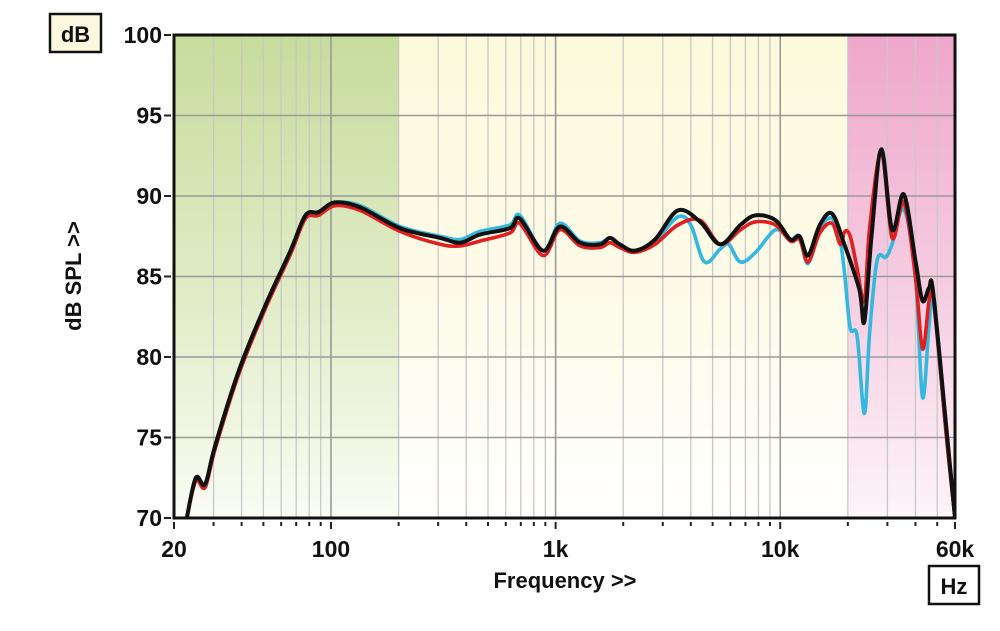  I want to click on x-tick-label: 60k, so click(955, 549).